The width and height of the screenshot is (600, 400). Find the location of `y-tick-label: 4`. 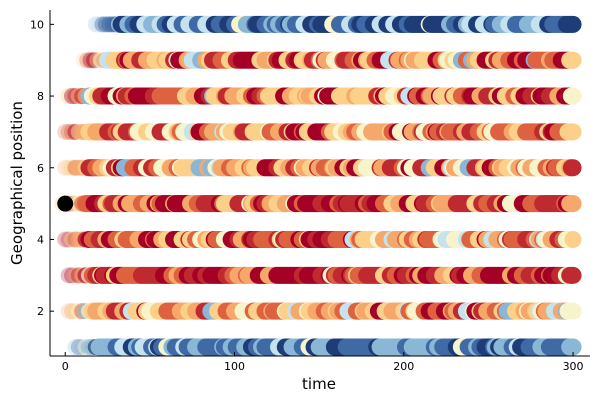

y-tick-label: 4 is located at coordinates (40, 239).